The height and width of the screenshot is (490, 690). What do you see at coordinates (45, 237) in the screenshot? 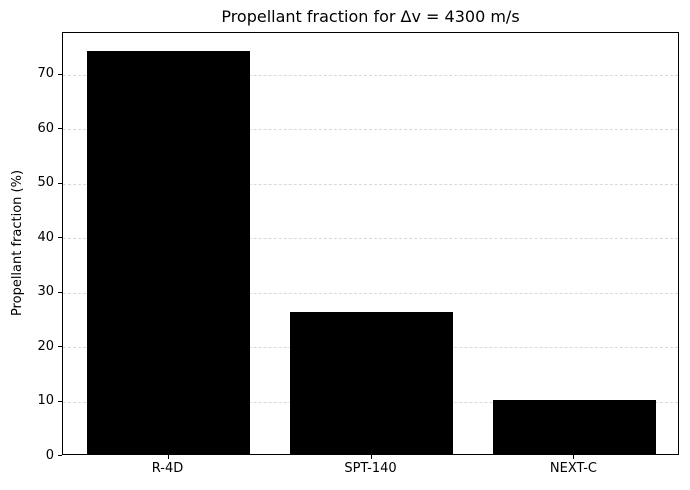
I see `ytick-label-40: 40` at bounding box center [45, 237].